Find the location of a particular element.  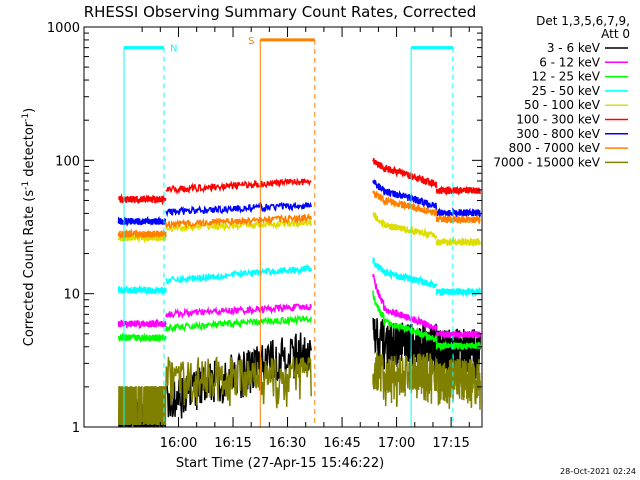

legend-label: 7000 - 15000 keV is located at coordinates (546, 162).